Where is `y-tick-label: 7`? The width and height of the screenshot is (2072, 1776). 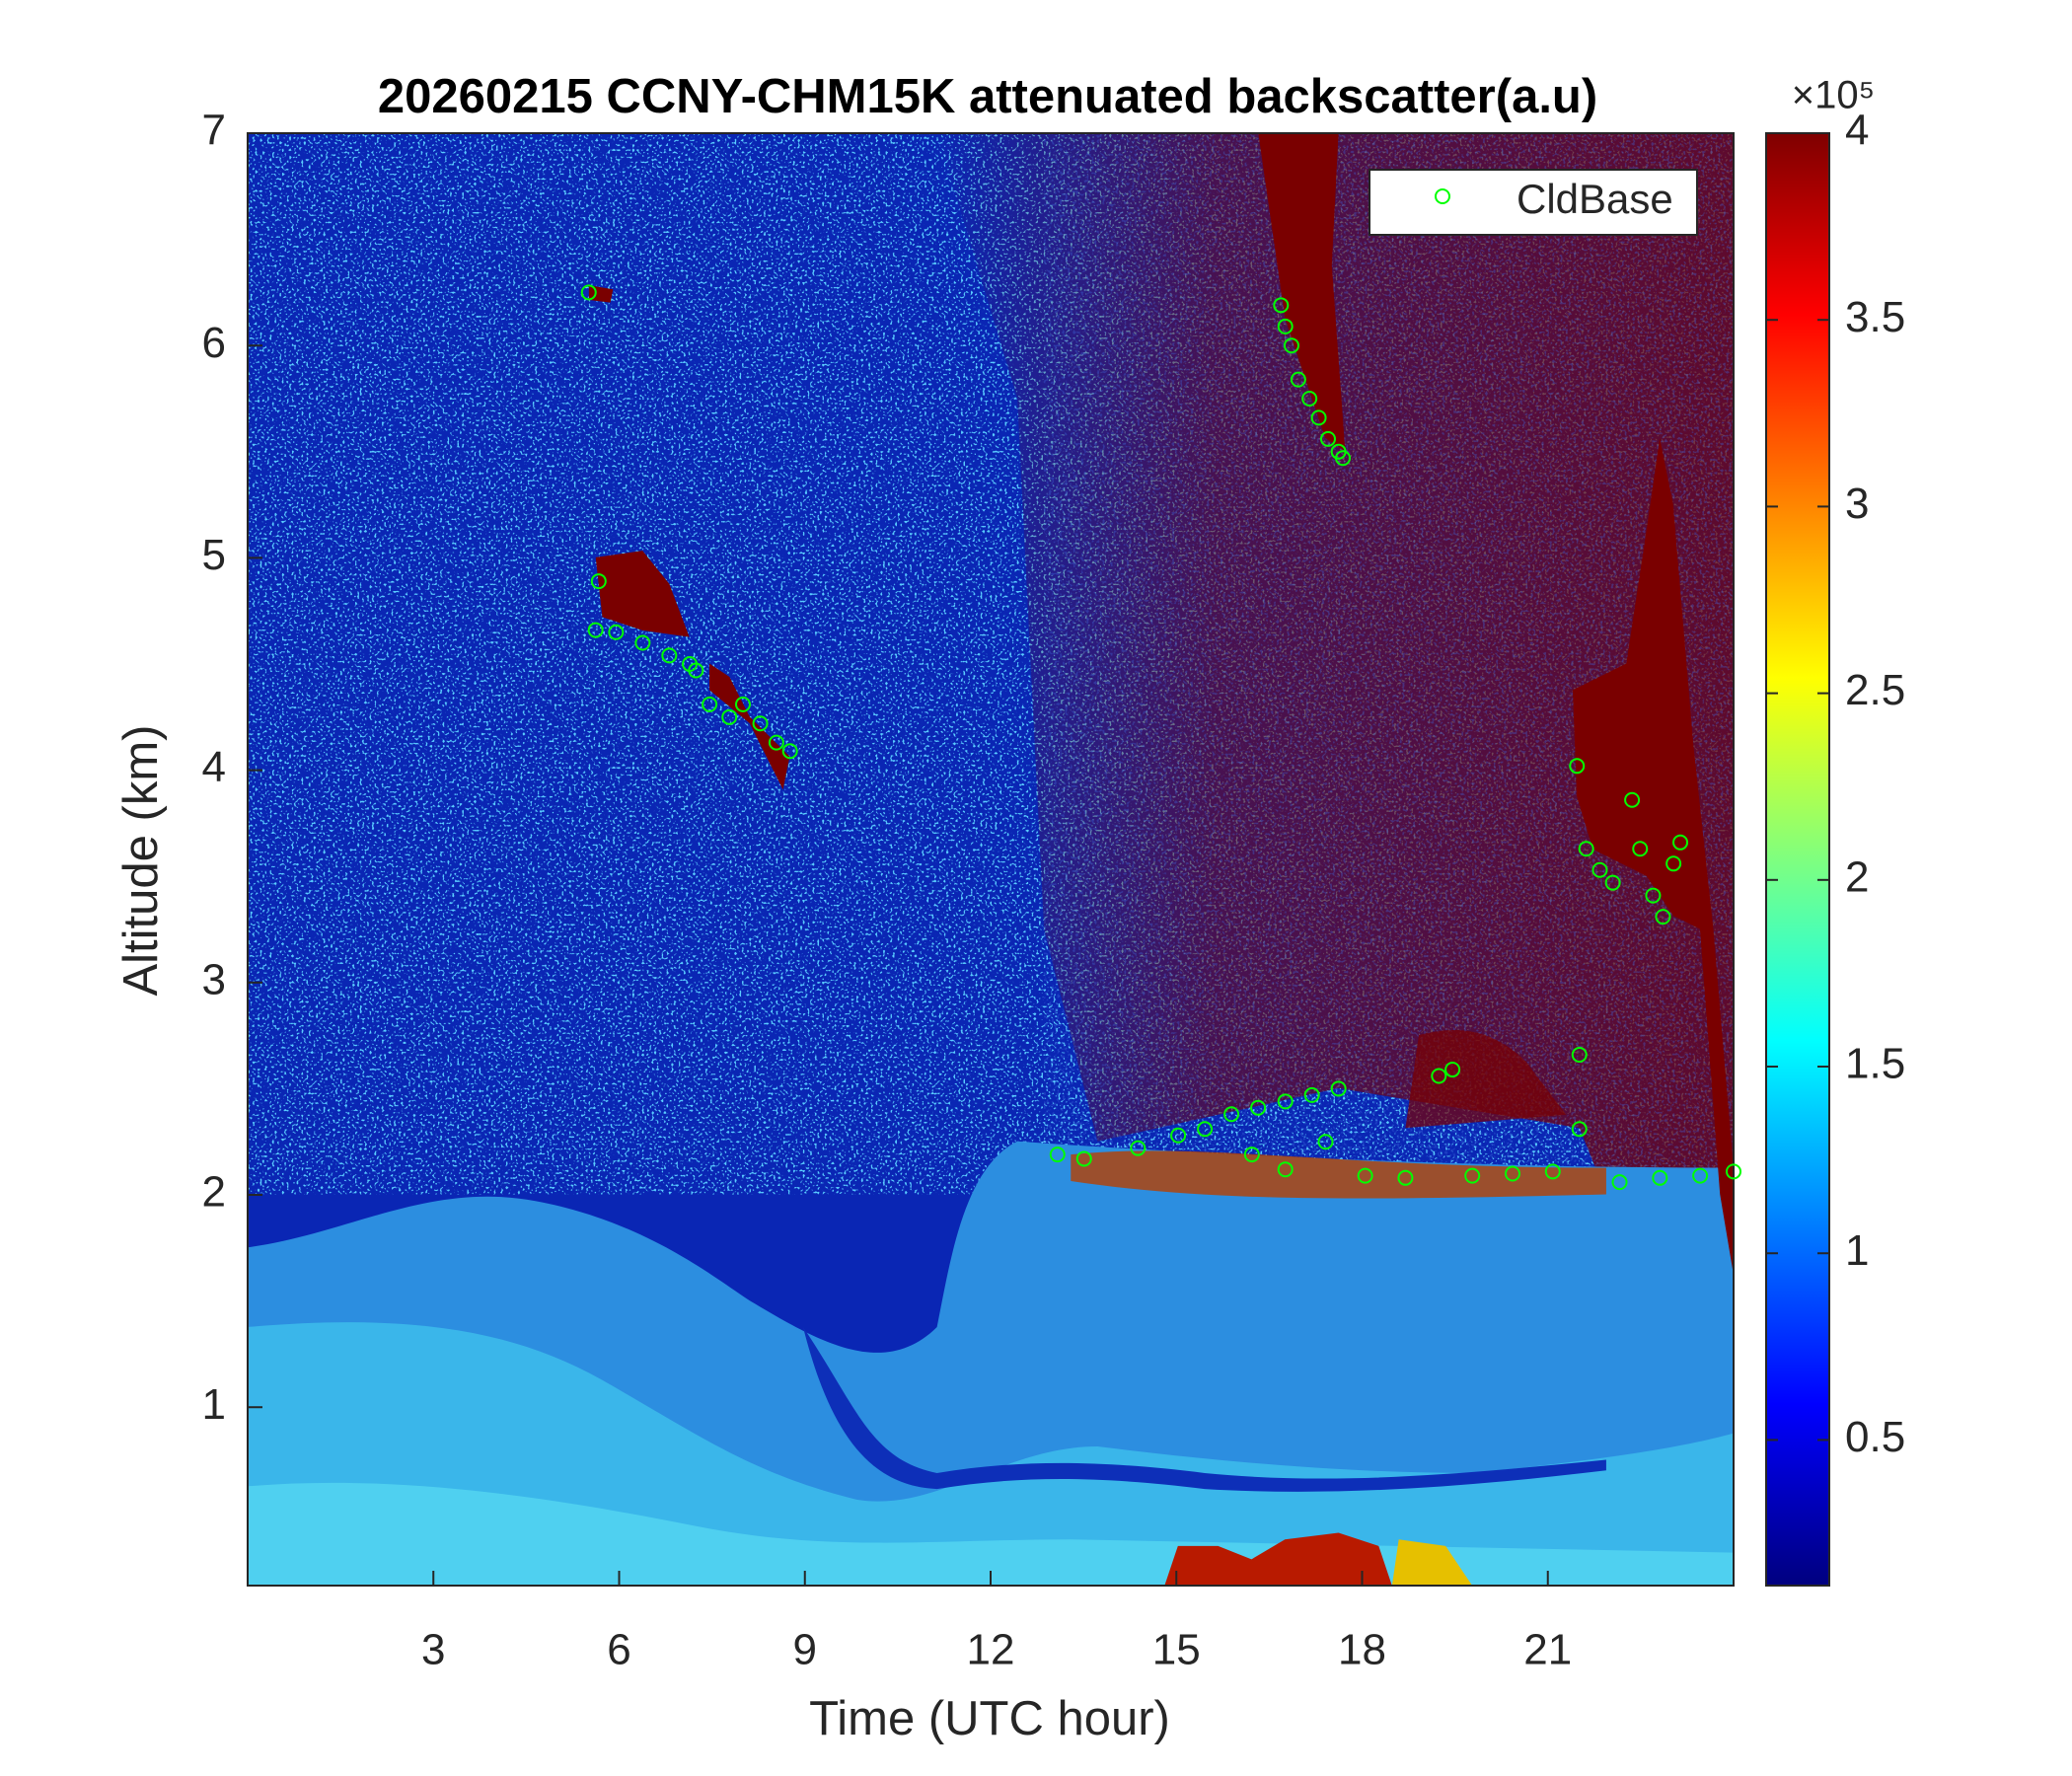 y-tick-label: 7 is located at coordinates (214, 131).